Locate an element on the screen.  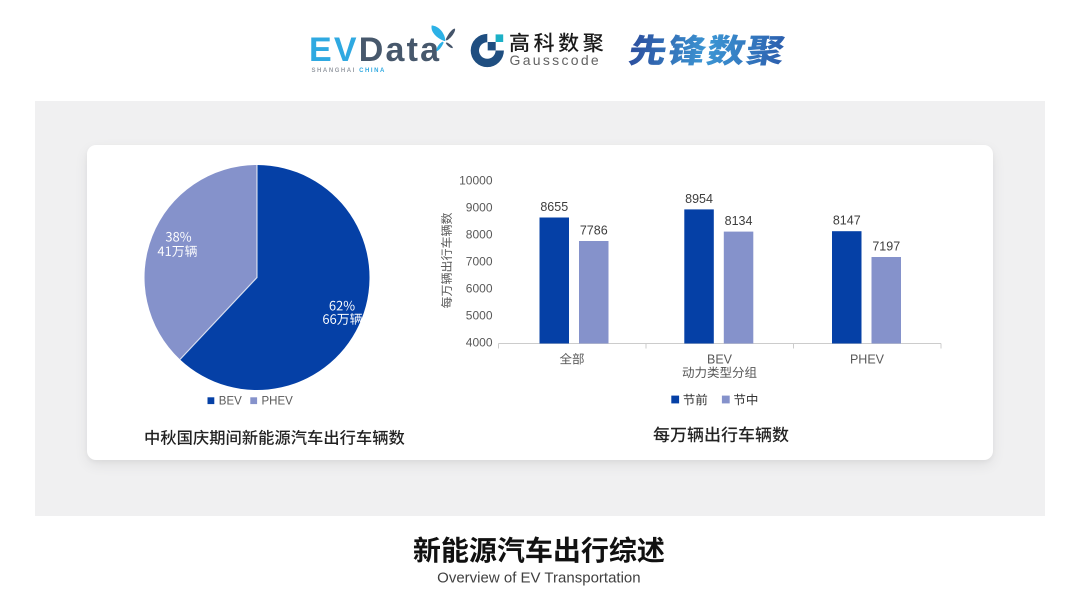
svg-text: 8000 is located at coordinates (479, 234).